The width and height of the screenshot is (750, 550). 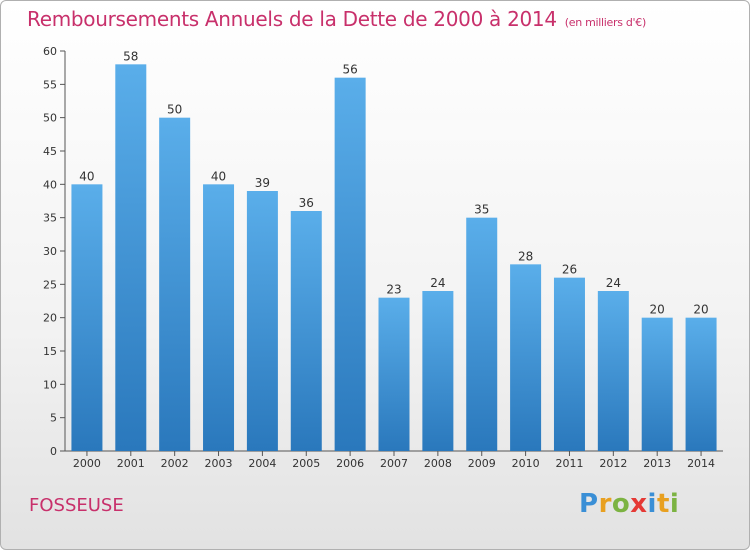 What do you see at coordinates (131, 463) in the screenshot?
I see `x-tick-label: 2001` at bounding box center [131, 463].